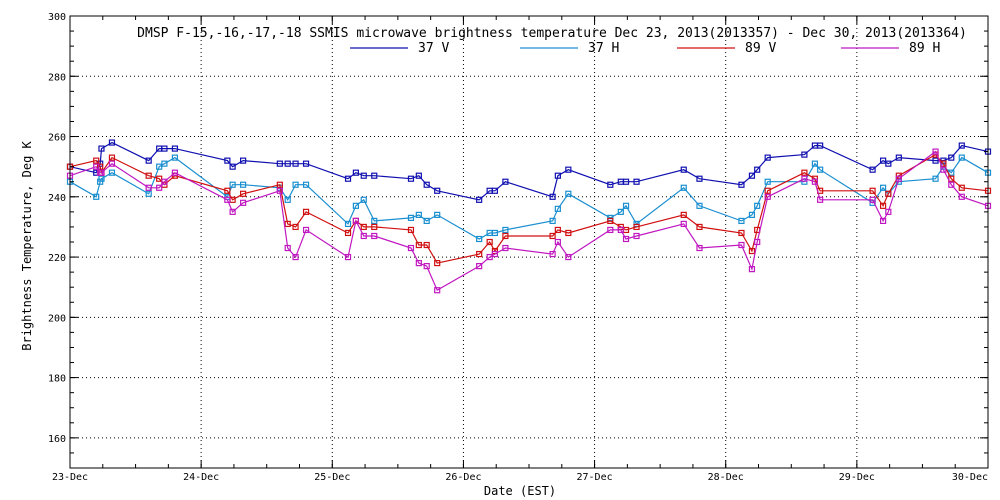 This screenshot has width=1000, height=500. Describe the element at coordinates (57, 379) in the screenshot. I see `y-tick-label: 180` at that location.